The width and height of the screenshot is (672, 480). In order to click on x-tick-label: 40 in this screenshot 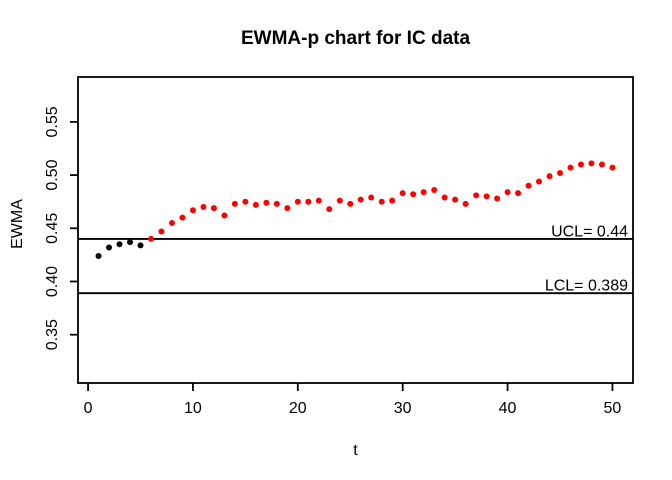, I will do `click(508, 408)`.